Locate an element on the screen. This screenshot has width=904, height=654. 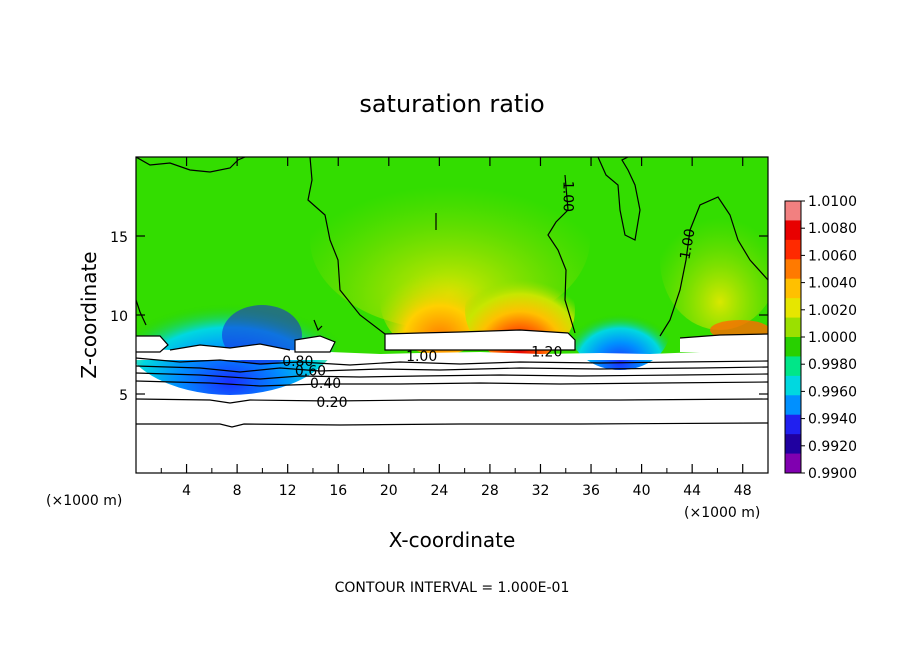
y-tick-label: 5 is located at coordinates (123, 396).